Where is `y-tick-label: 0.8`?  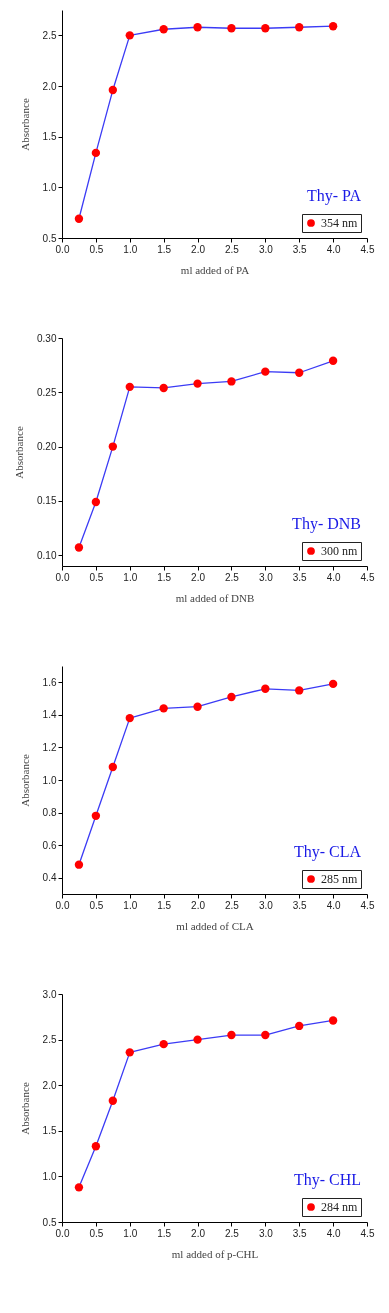
y-tick-label: 0.8 is located at coordinates (49, 813).